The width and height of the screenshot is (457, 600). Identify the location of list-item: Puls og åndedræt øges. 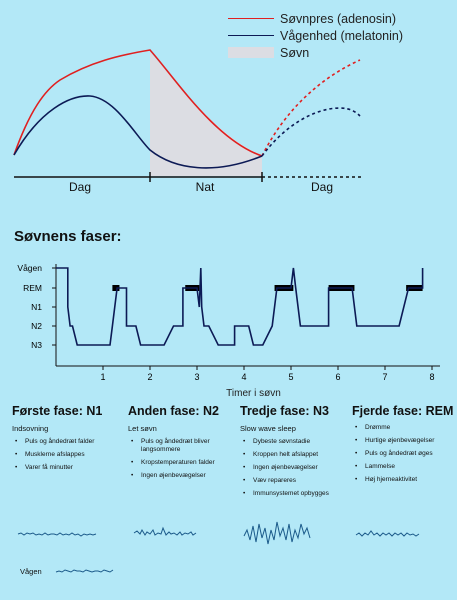
(405, 454).